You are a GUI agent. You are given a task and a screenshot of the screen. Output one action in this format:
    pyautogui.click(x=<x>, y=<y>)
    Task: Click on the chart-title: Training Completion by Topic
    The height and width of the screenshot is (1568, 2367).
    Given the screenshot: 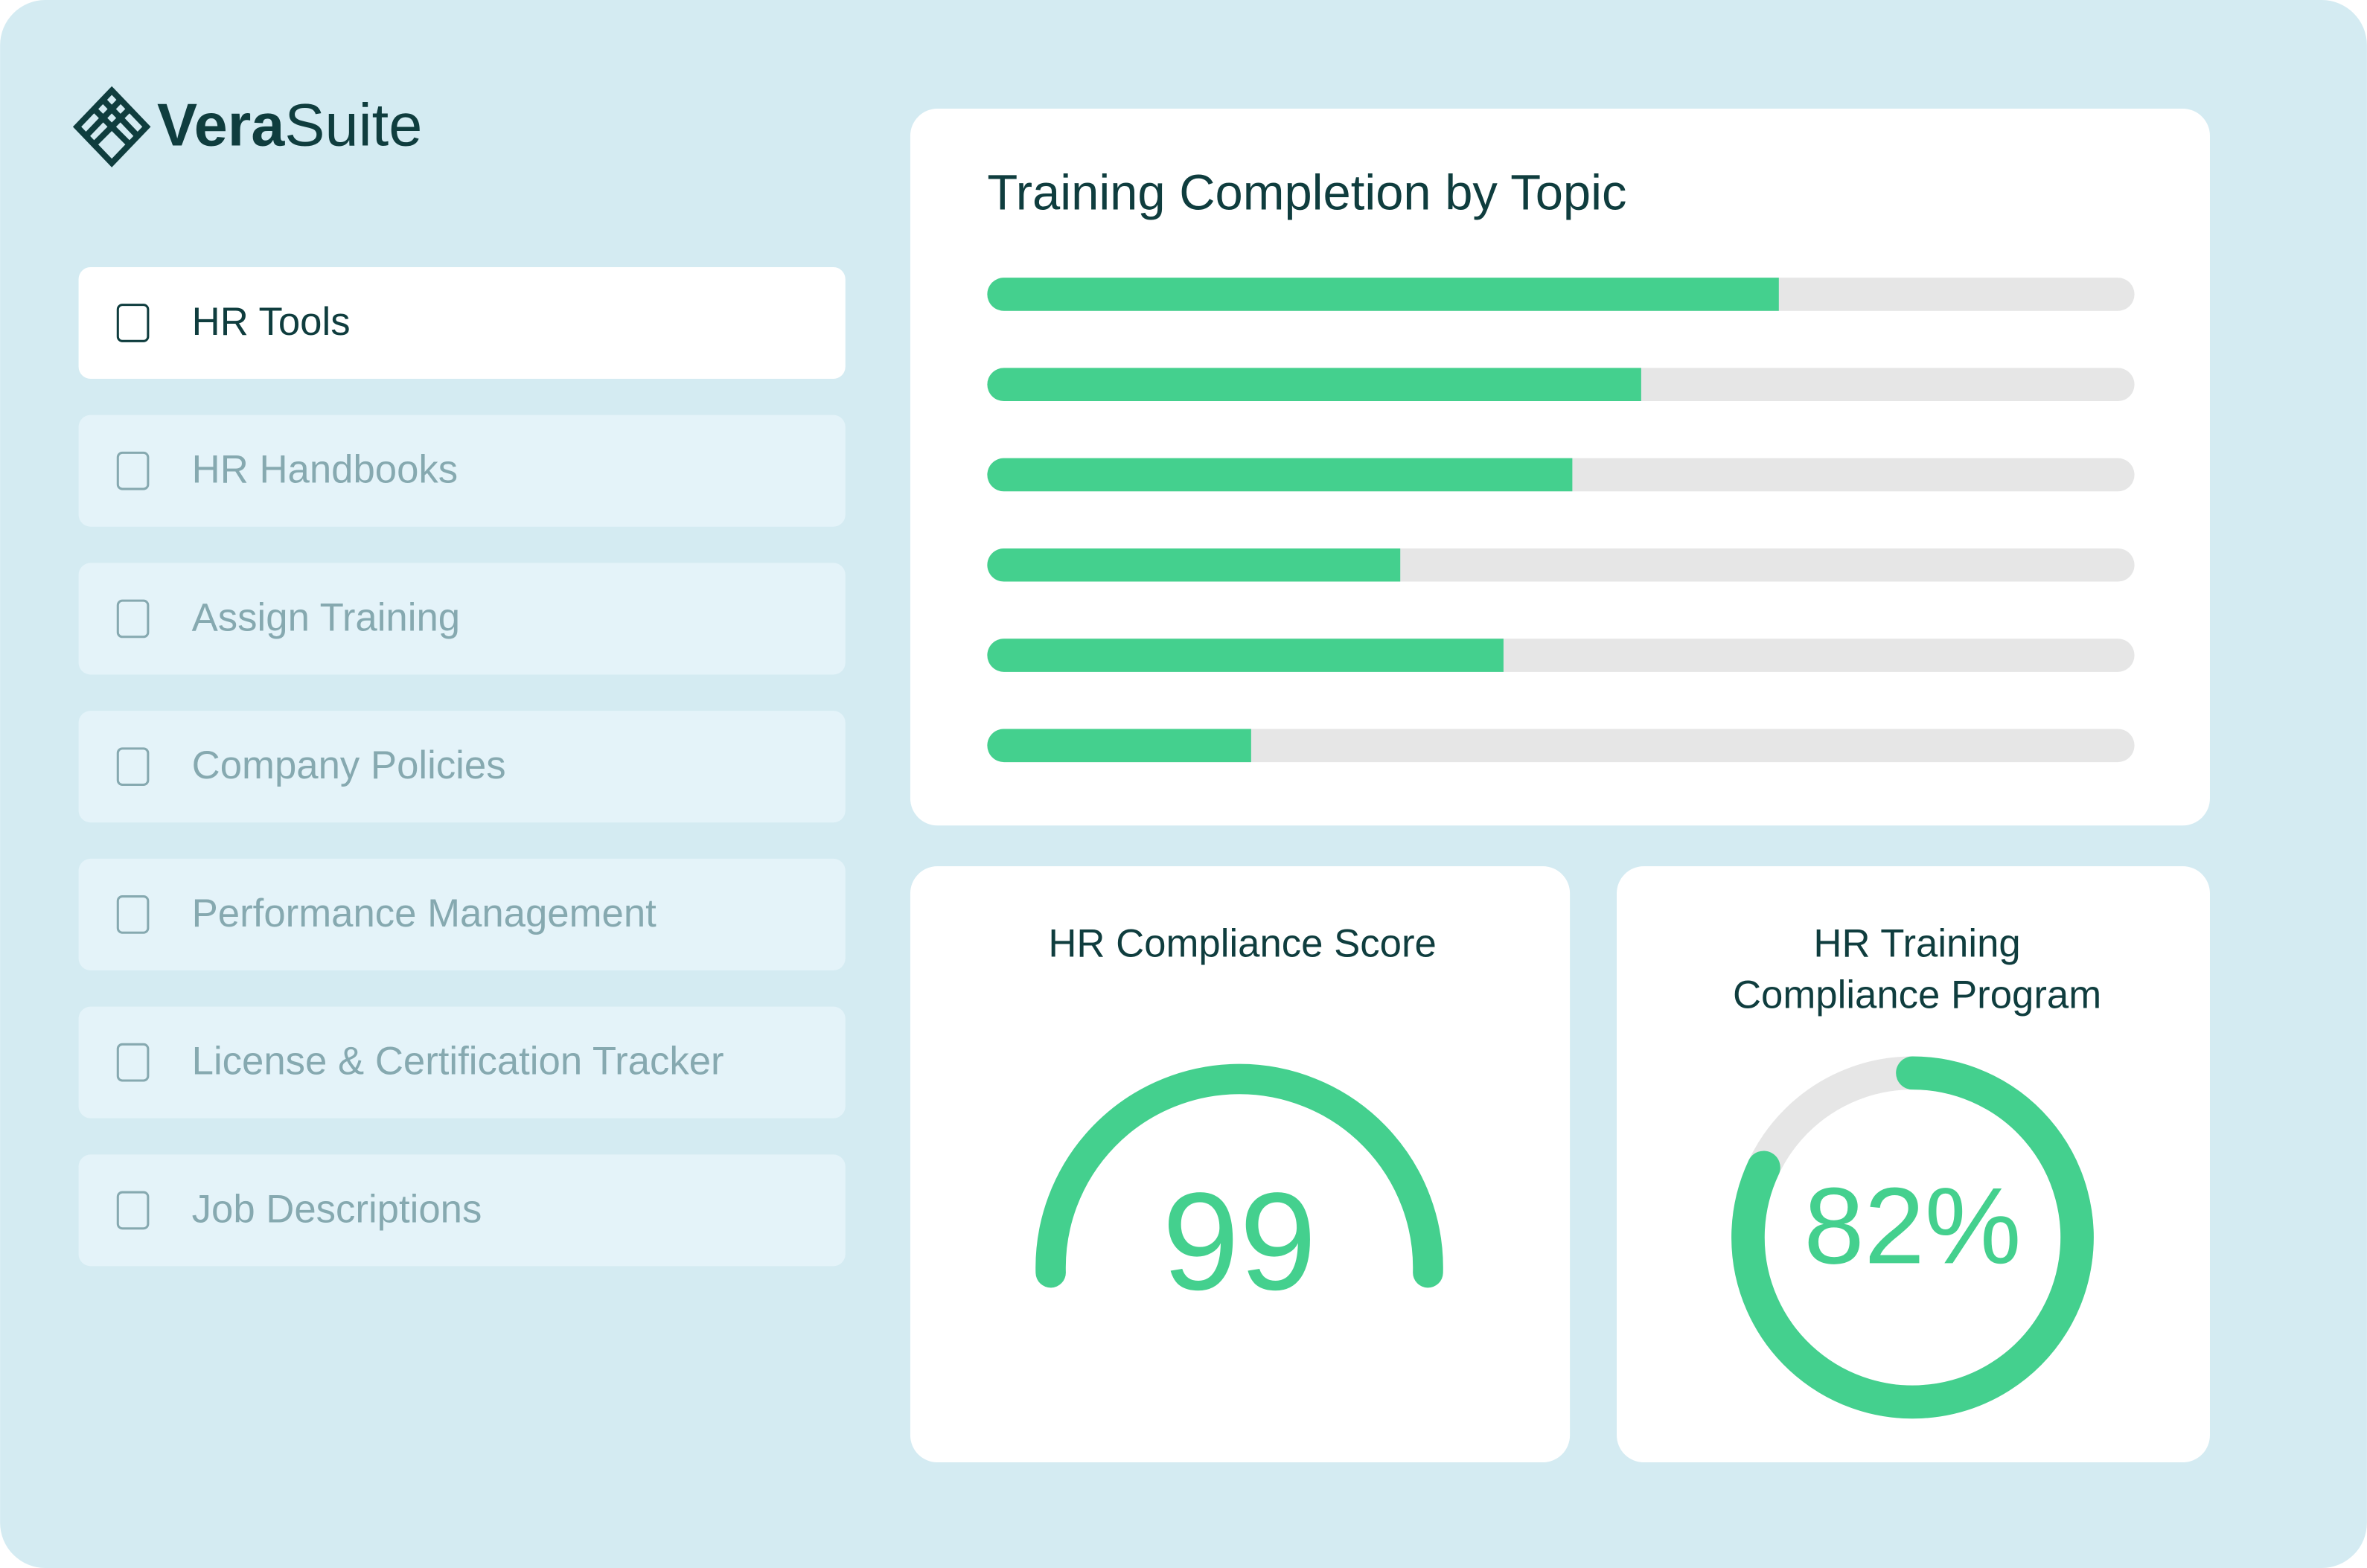 What is the action you would take?
    pyautogui.click(x=1306, y=192)
    